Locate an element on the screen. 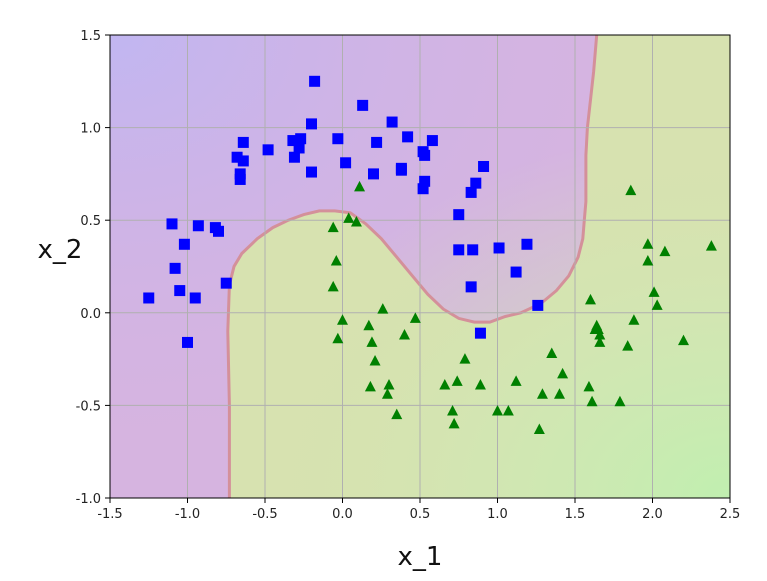 This screenshot has width=767, height=581. x-tick-label: 1.0 is located at coordinates (497, 514).